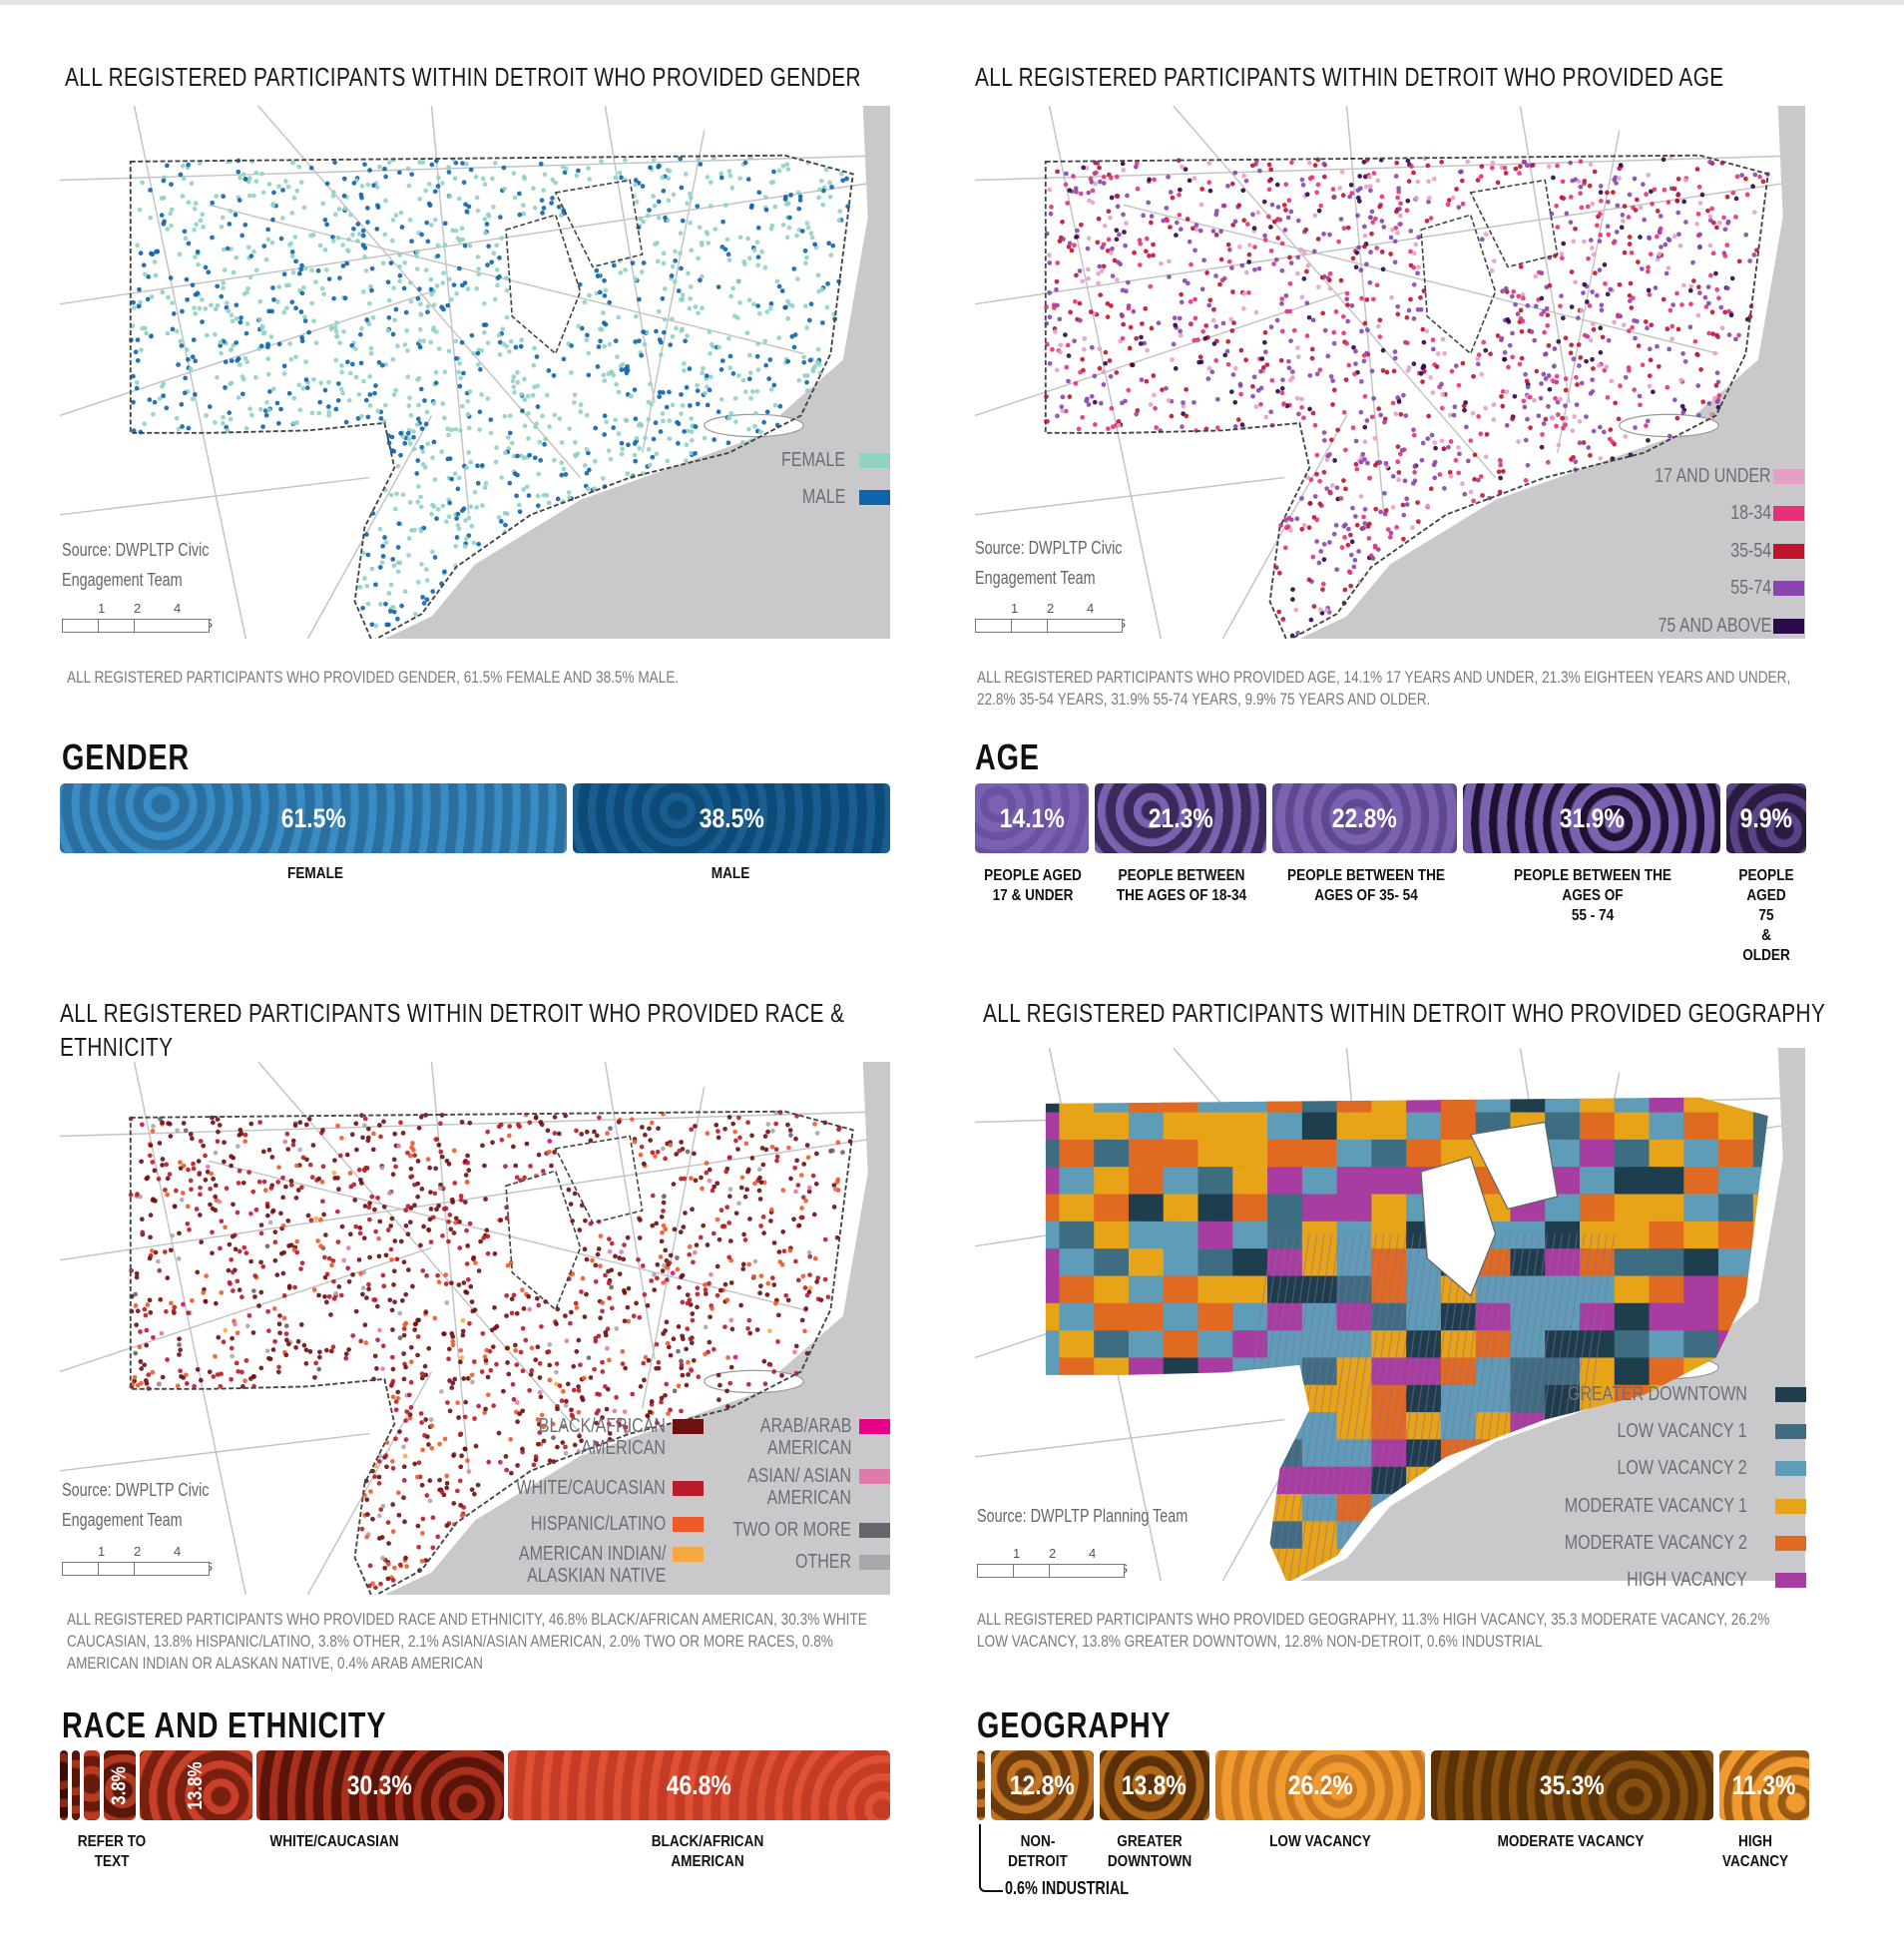 This screenshot has width=1904, height=1944. What do you see at coordinates (138, 1551) in the screenshot?
I see `scale-tick-label: 2` at bounding box center [138, 1551].